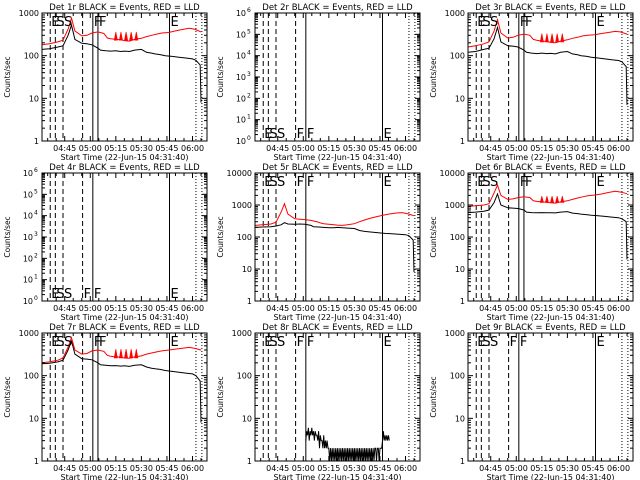 The width and height of the screenshot is (640, 480). Describe the element at coordinates (124, 8) in the screenshot. I see `panel-title: Det 1r BLACK = Events, RED = LLD` at that location.